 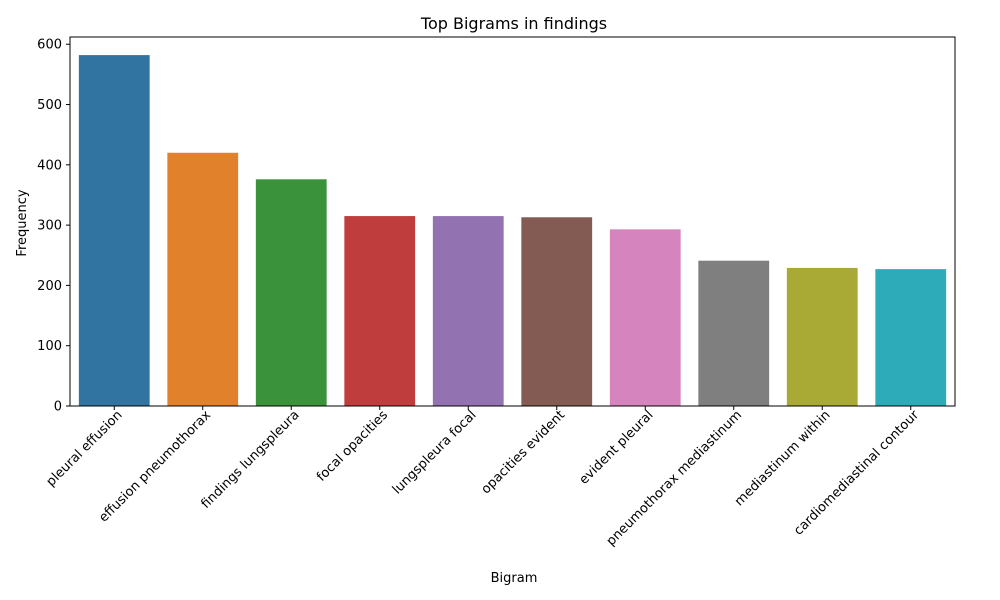 I want to click on x-tick-label: opacities evident, so click(x=523, y=452).